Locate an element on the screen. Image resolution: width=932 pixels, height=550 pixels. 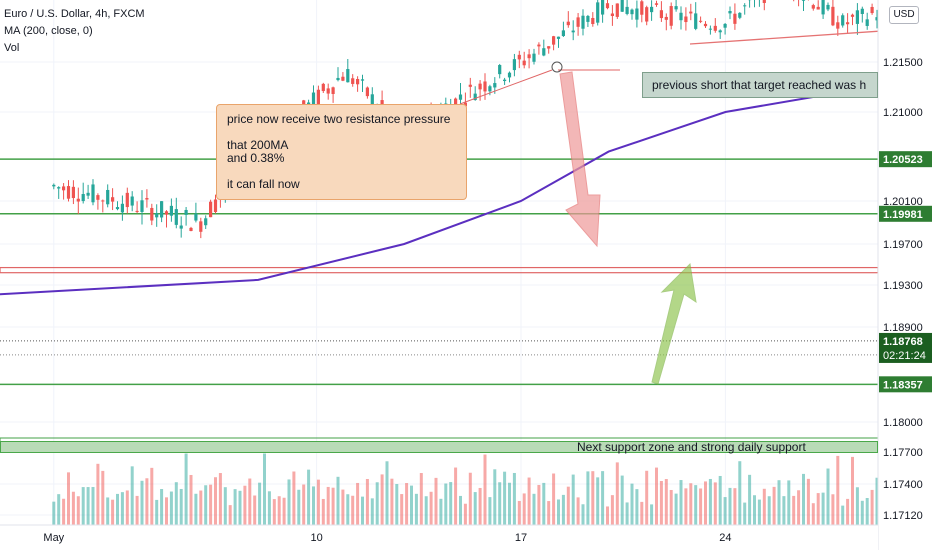
level-price-label: 1.20523 is located at coordinates (903, 160).